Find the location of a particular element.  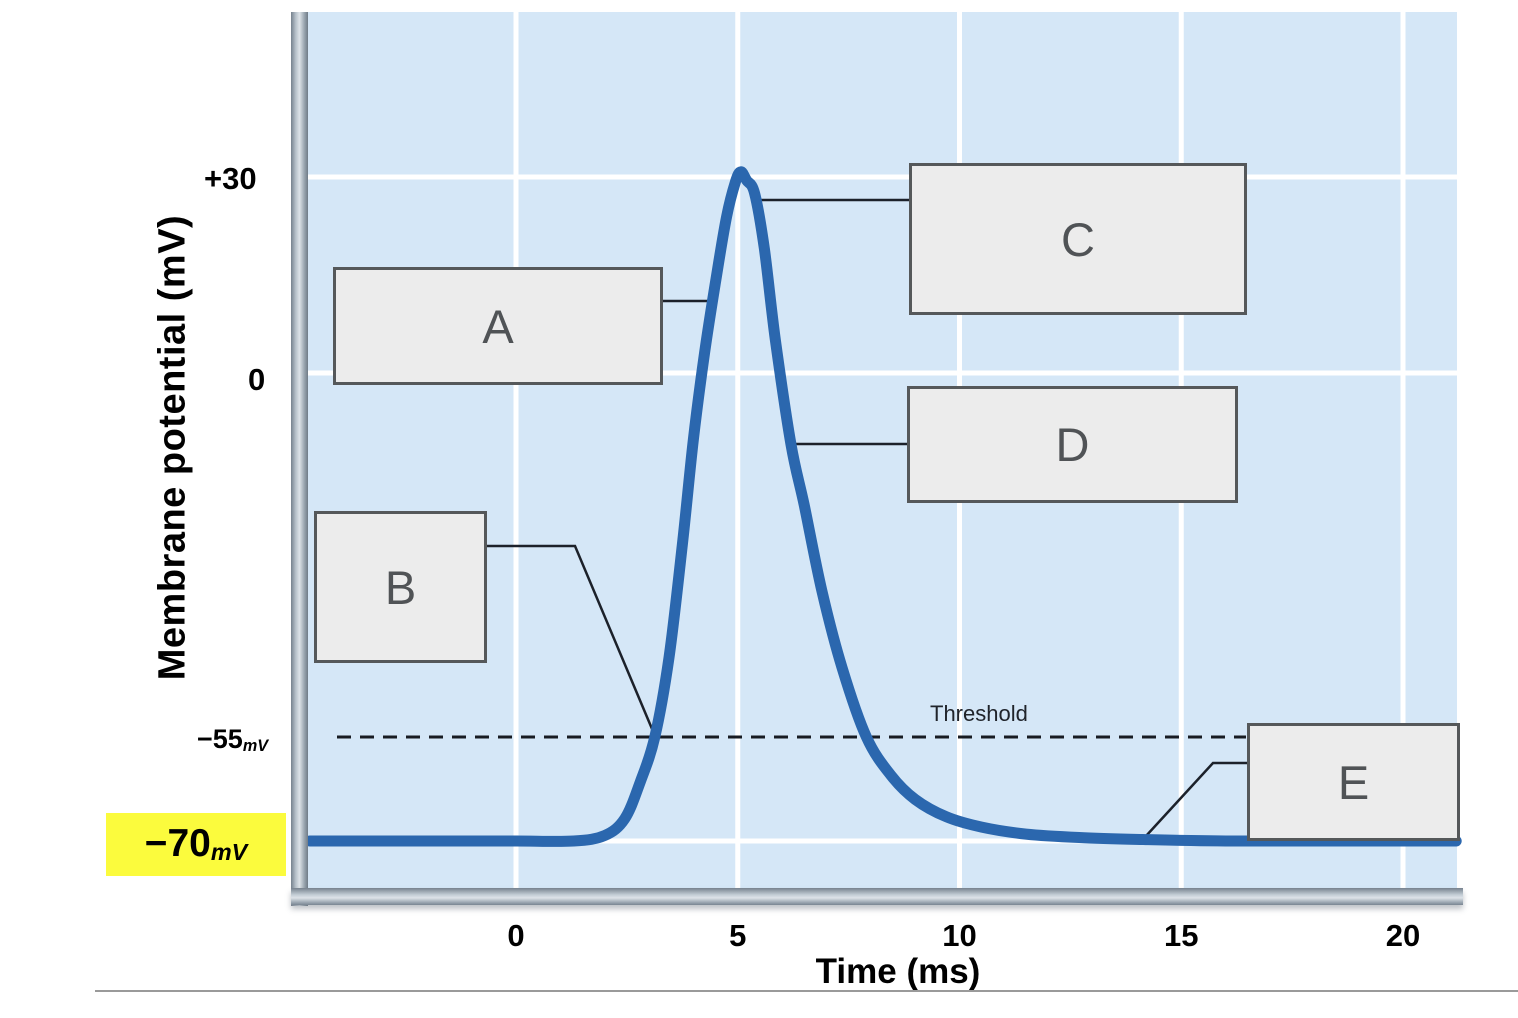

x-axis-bar is located at coordinates (877, 896).